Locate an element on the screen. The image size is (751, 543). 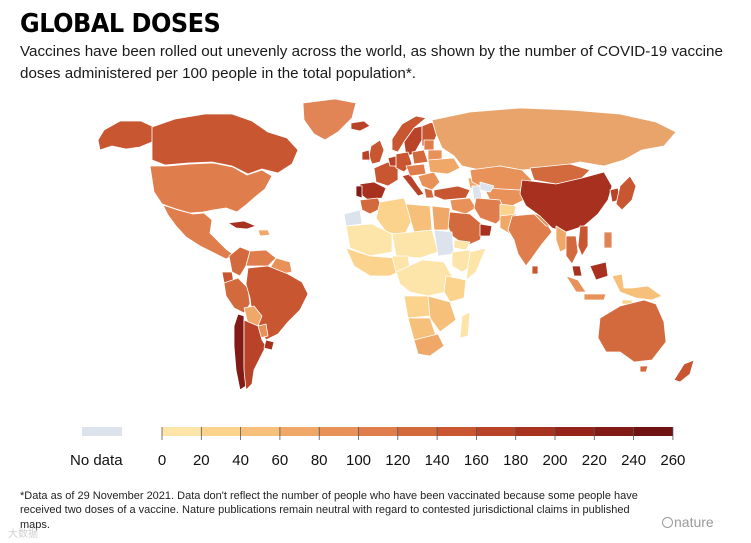
scale-tick-label: 200 is located at coordinates (554, 460).